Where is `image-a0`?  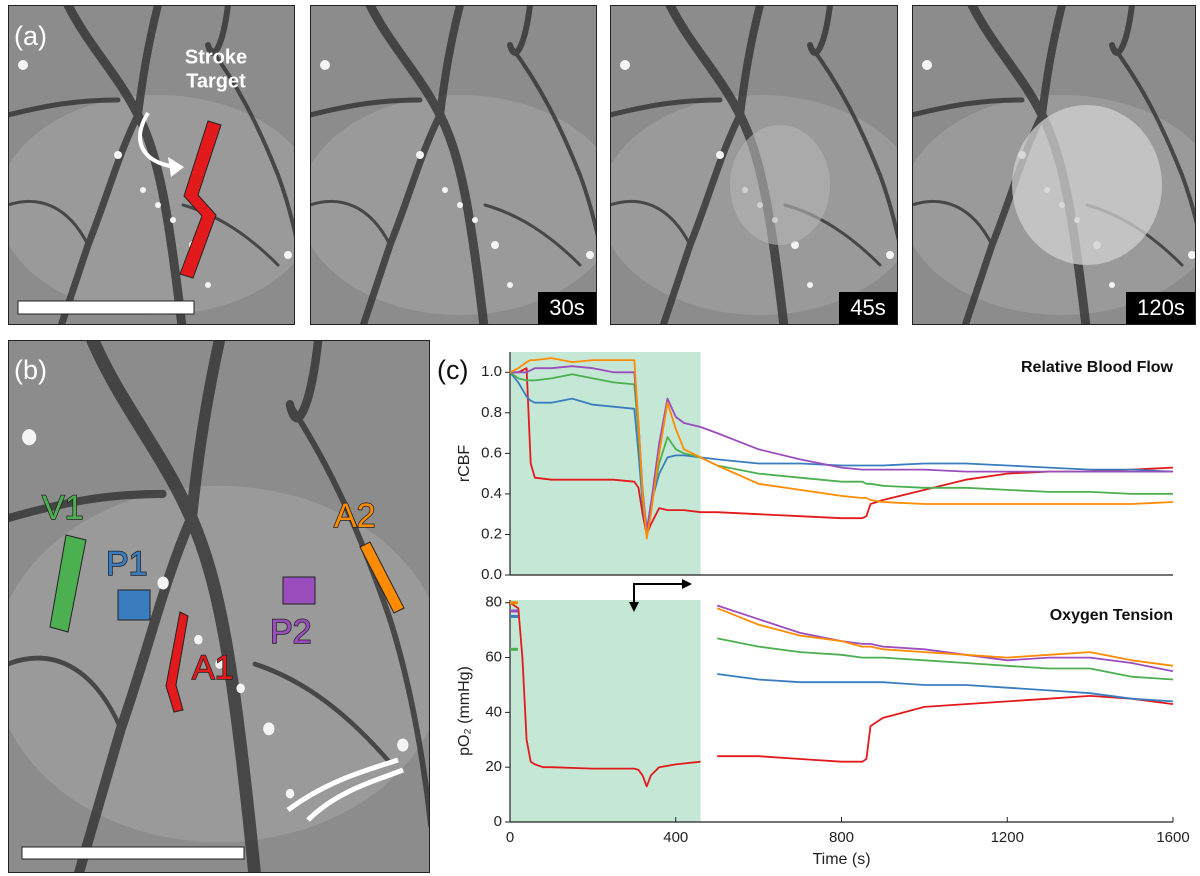
image-a0 is located at coordinates (151, 165).